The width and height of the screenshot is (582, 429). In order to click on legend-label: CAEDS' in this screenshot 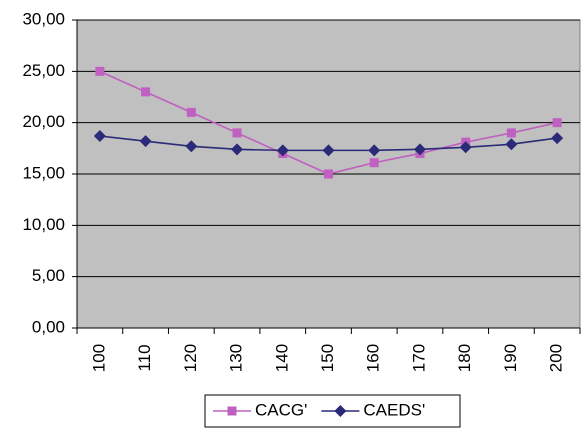, I will do `click(394, 409)`.